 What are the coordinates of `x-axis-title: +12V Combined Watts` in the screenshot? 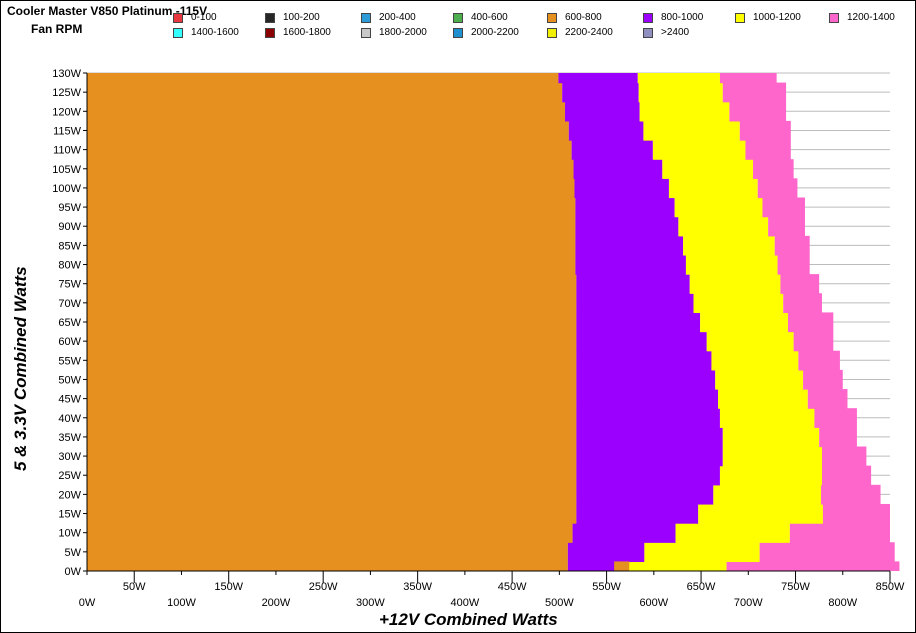 It's located at (468, 619).